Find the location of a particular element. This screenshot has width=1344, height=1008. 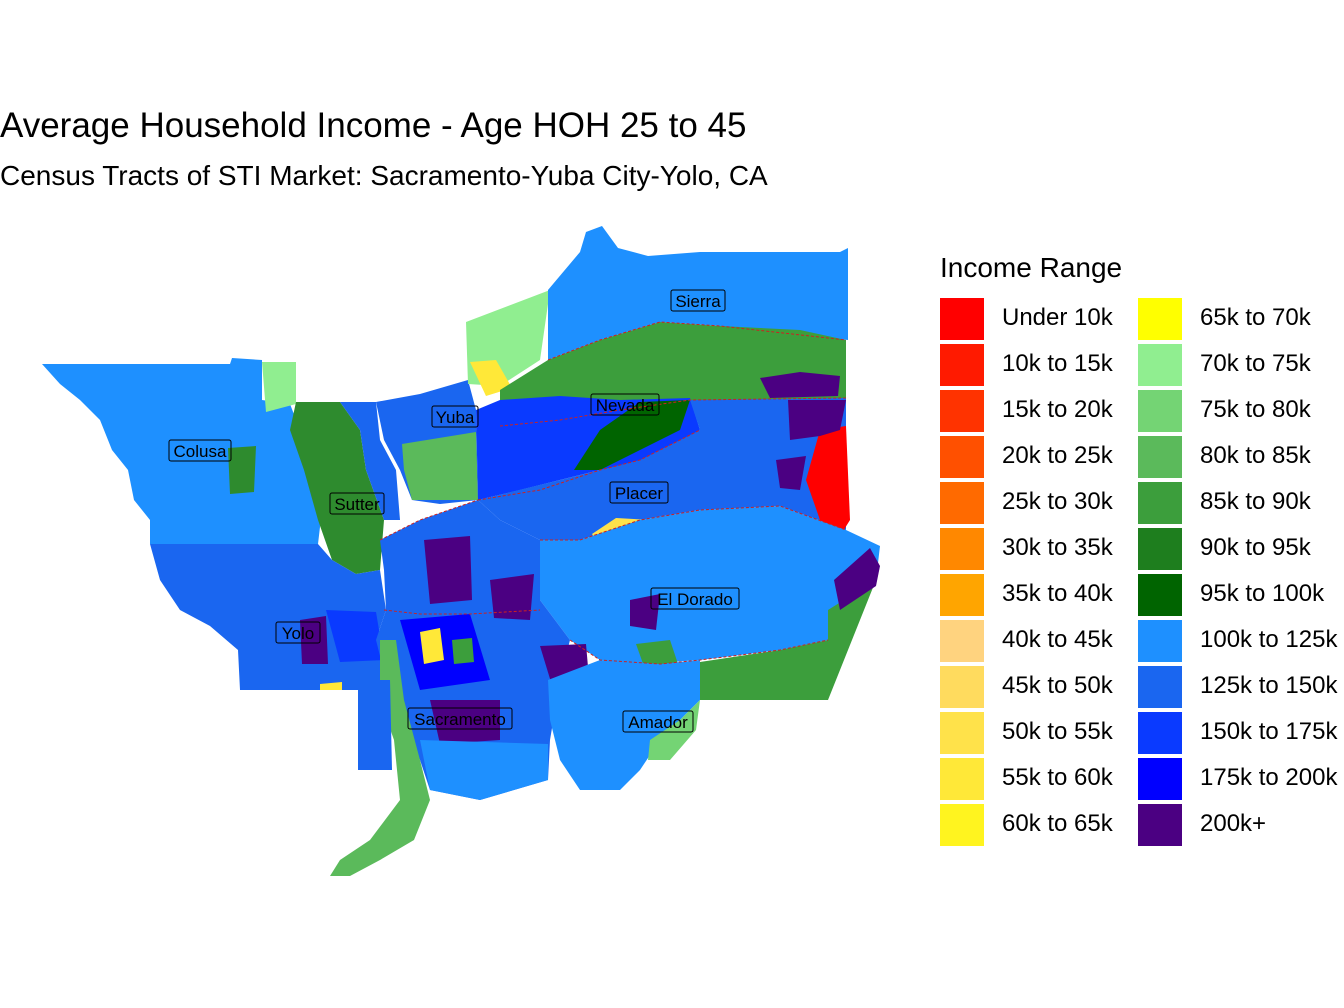

tract-delta-green is located at coordinates (380, 758).